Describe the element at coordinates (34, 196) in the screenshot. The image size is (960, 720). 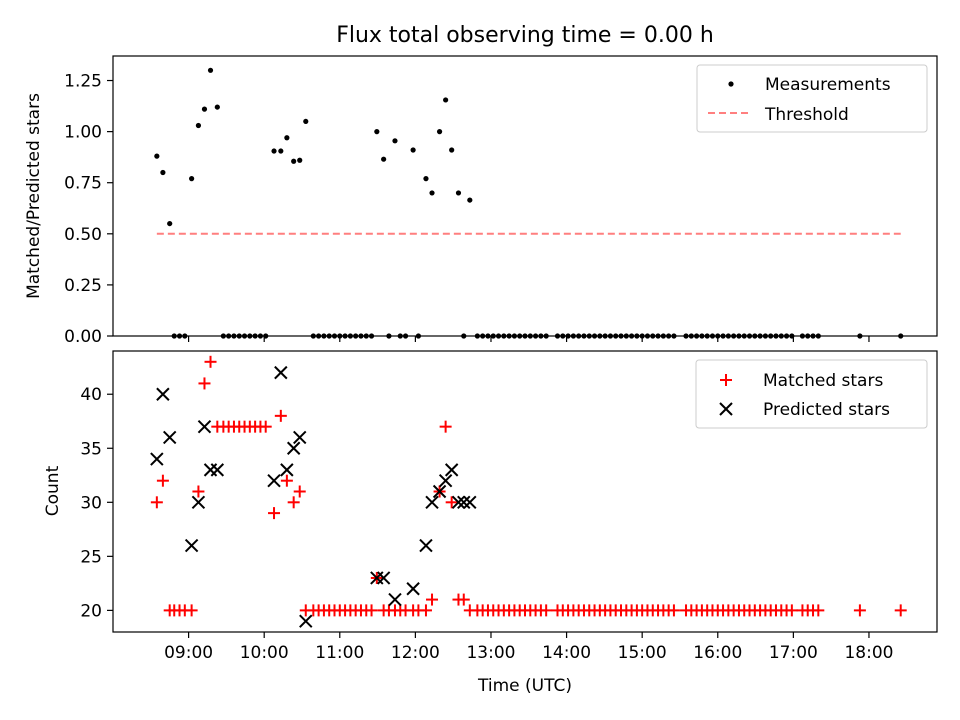
I see `top-y-axis-label: Matched/Predicted stars` at that location.